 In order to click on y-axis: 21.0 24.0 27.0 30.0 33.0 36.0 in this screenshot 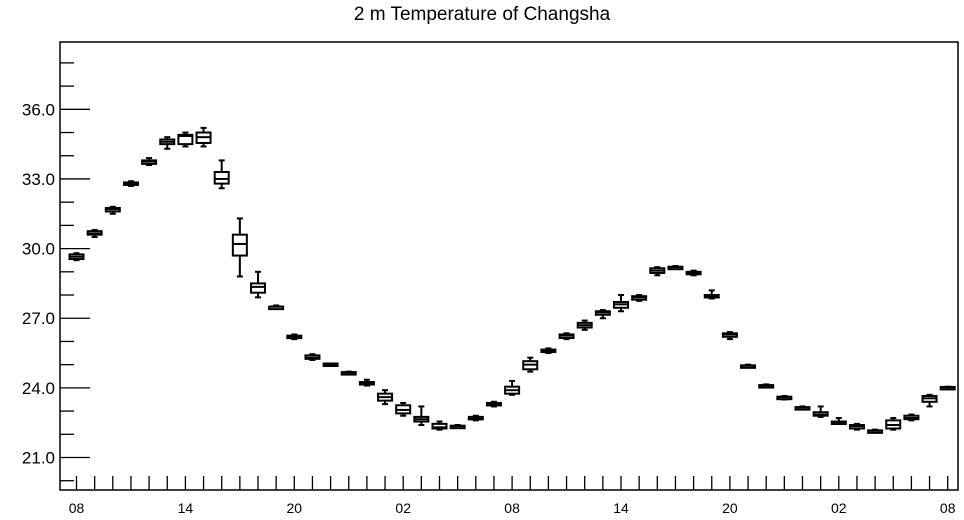, I will do `click(56, 272)`.